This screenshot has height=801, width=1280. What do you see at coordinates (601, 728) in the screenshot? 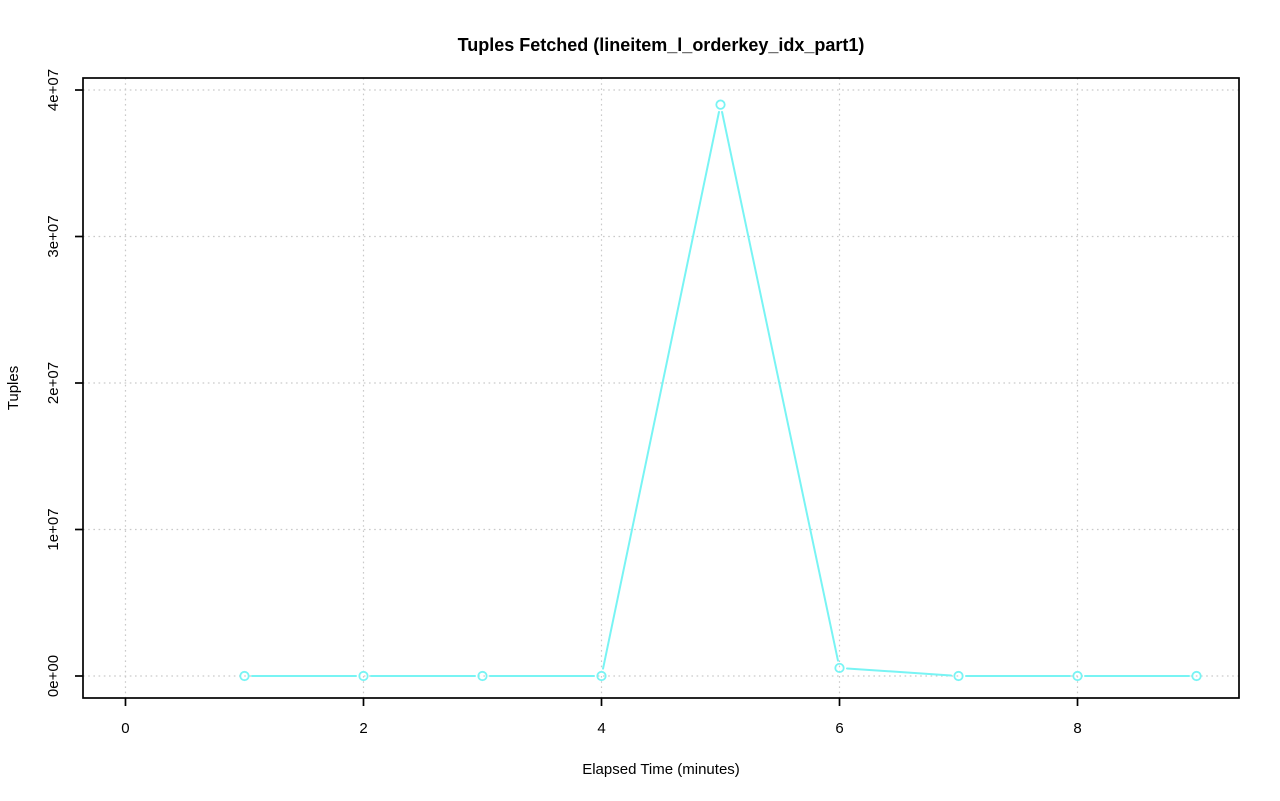
I see `x-tick-label: 4` at bounding box center [601, 728].